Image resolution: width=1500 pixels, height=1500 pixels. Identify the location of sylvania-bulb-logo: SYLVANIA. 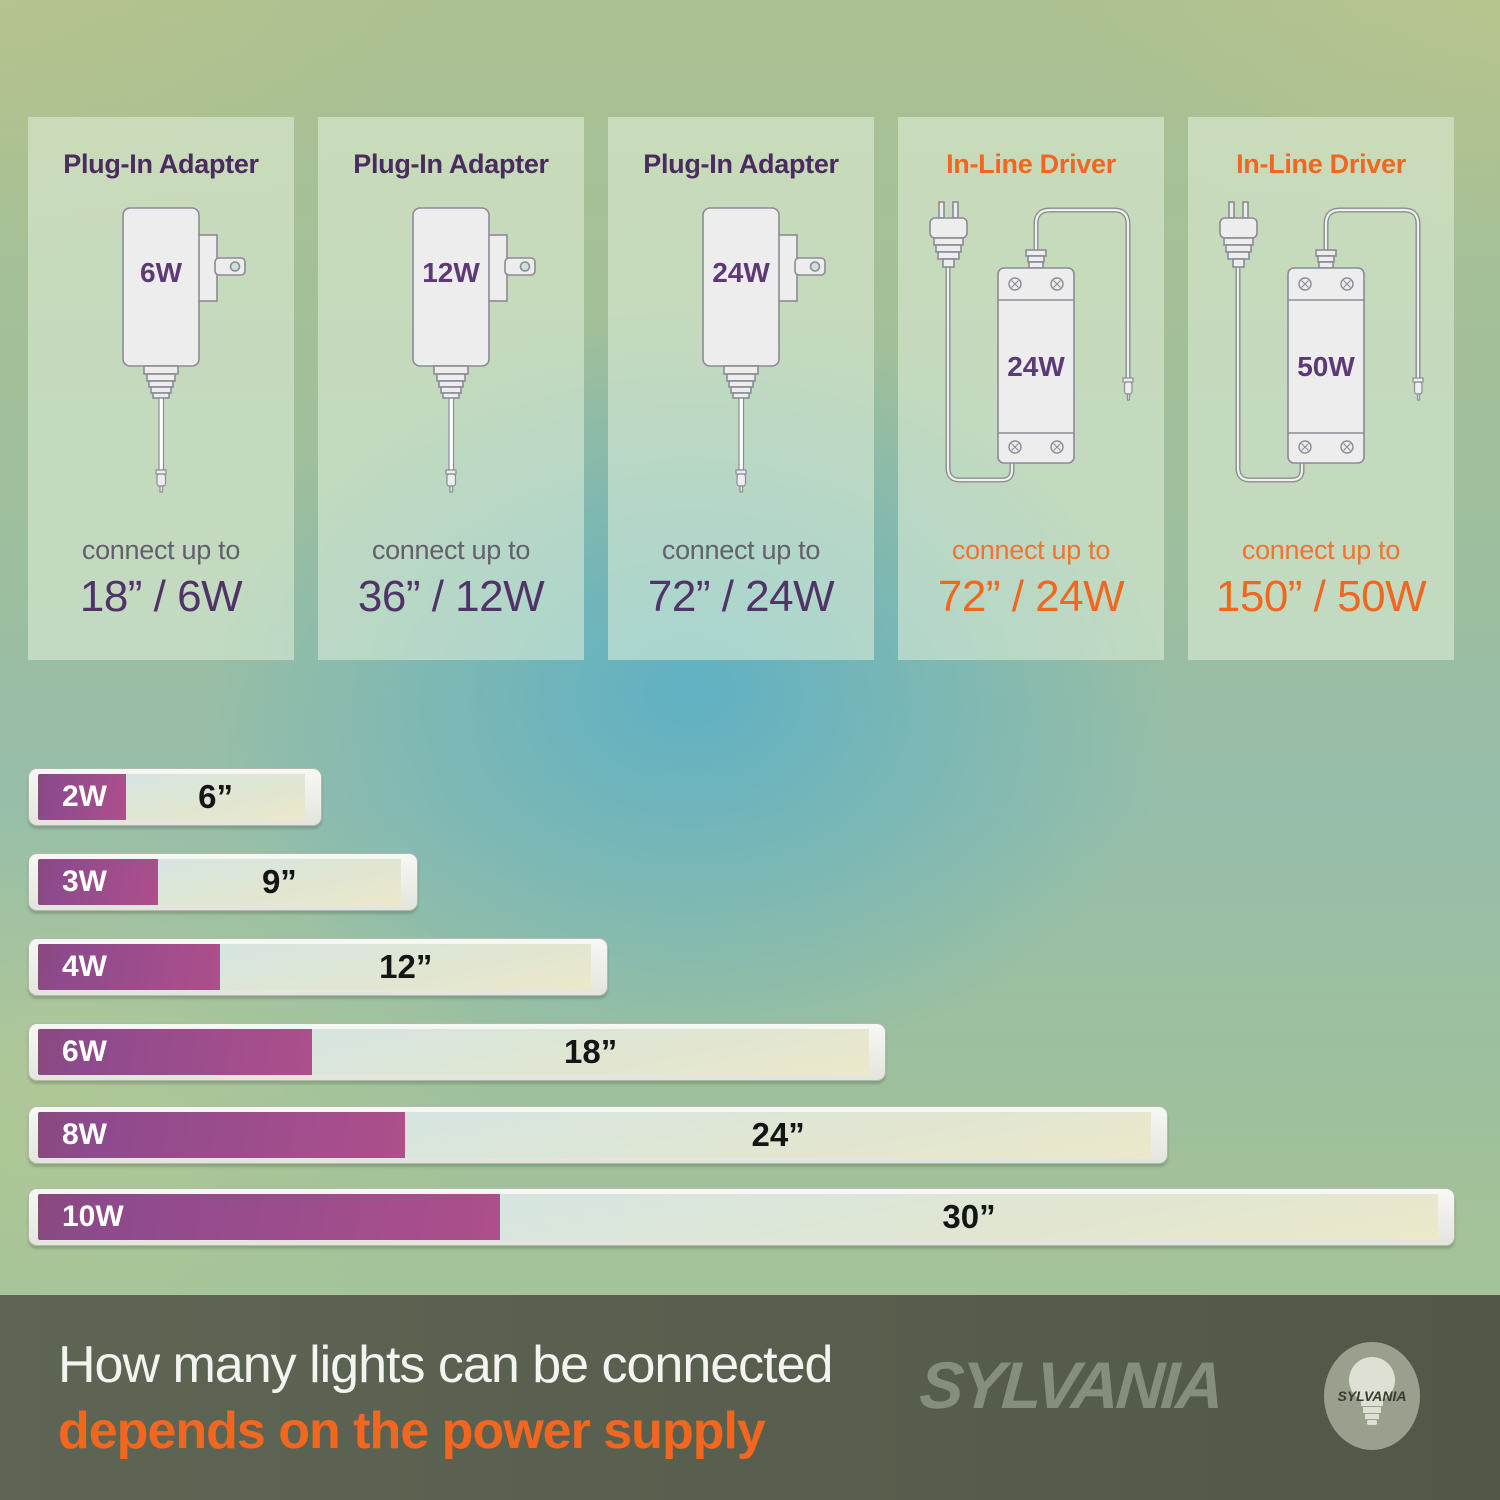
(1372, 1396).